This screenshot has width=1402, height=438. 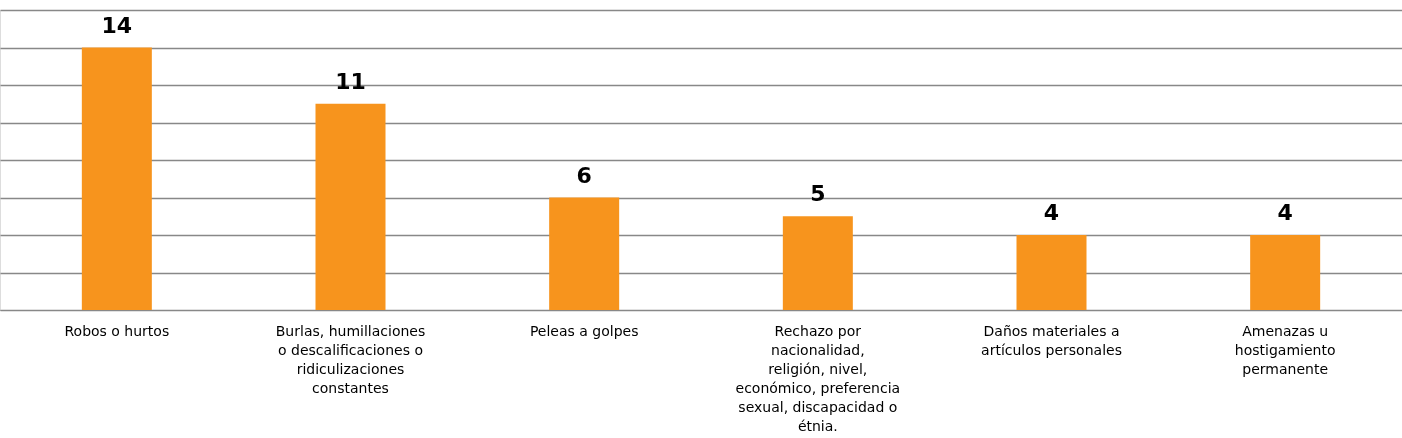 I want to click on x-tick-label: Amenazas u hostigamiento permanente, so click(x=1285, y=349).